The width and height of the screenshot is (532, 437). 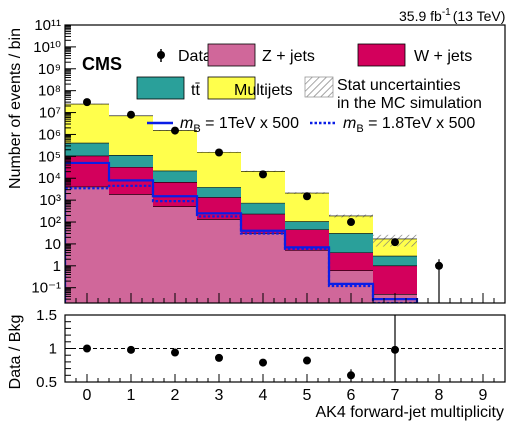 What do you see at coordinates (175, 395) in the screenshot?
I see `ratio-x-tick-label: 2` at bounding box center [175, 395].